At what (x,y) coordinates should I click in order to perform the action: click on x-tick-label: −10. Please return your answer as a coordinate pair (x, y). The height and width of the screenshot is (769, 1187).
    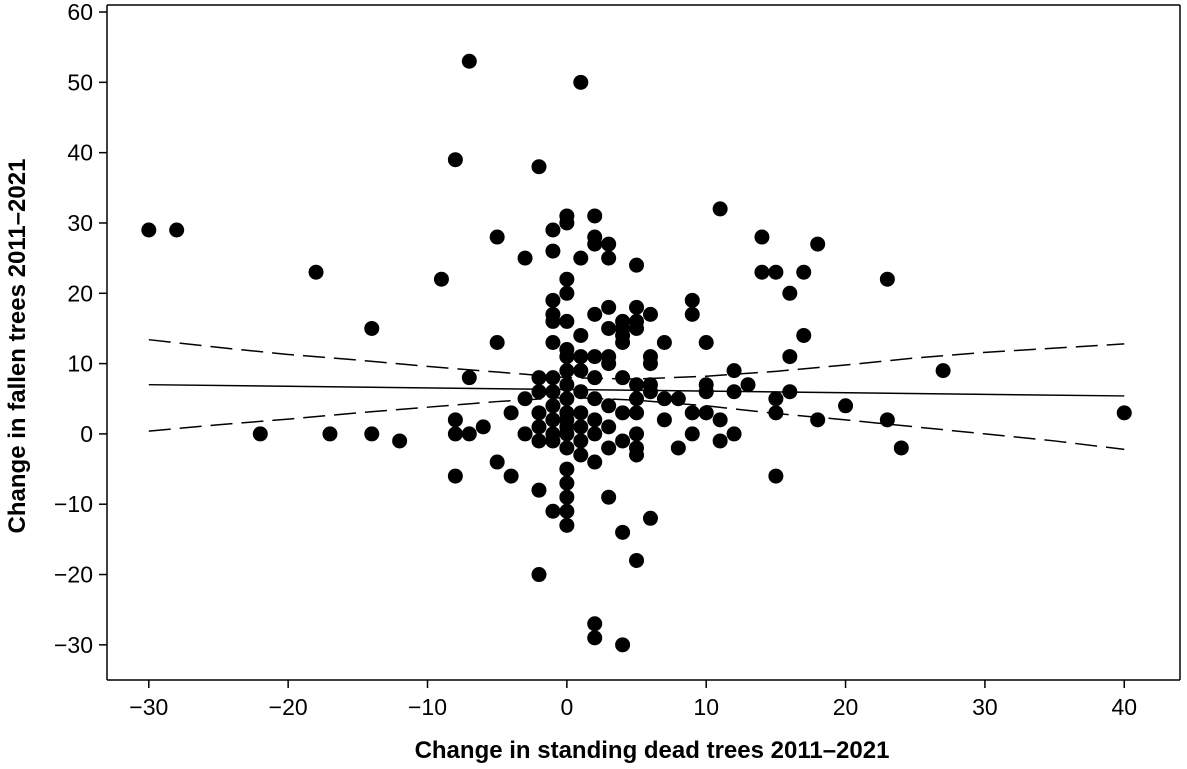
    Looking at the image, I should click on (427, 707).